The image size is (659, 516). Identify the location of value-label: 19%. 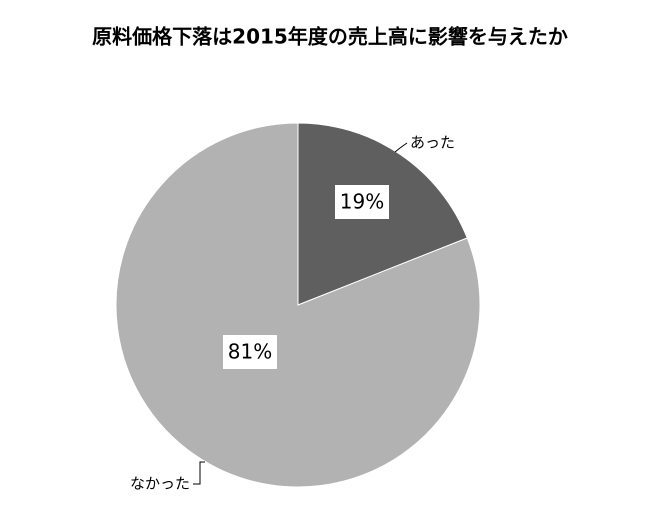
(362, 202).